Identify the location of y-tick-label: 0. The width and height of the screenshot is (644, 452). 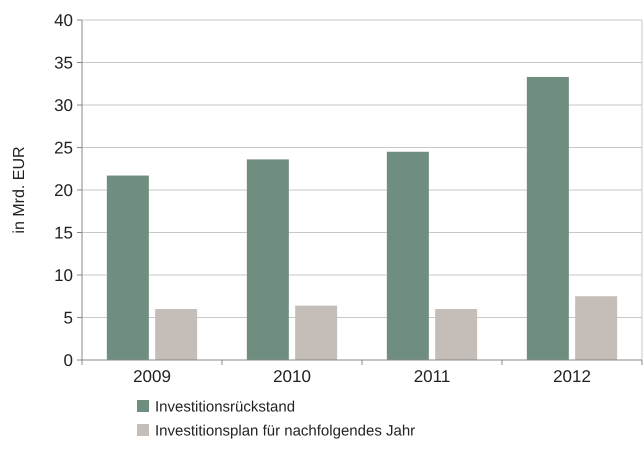
(68, 360).